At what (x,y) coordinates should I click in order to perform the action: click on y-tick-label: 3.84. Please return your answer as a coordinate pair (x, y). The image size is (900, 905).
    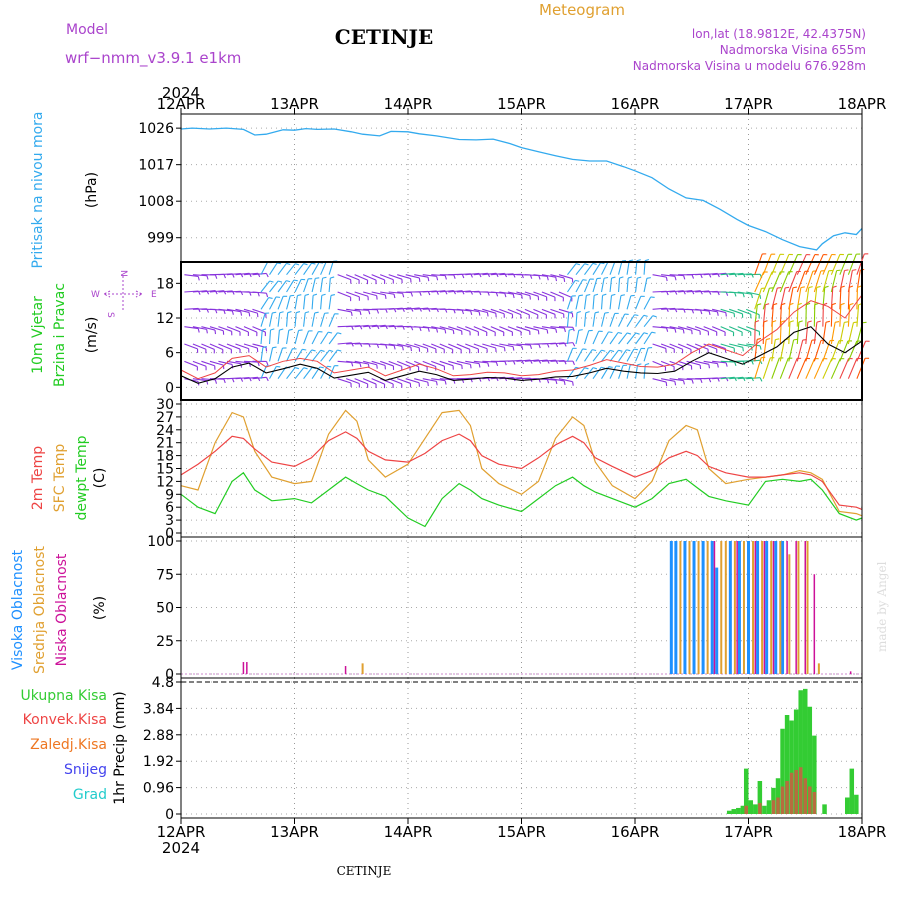
    Looking at the image, I should click on (158, 709).